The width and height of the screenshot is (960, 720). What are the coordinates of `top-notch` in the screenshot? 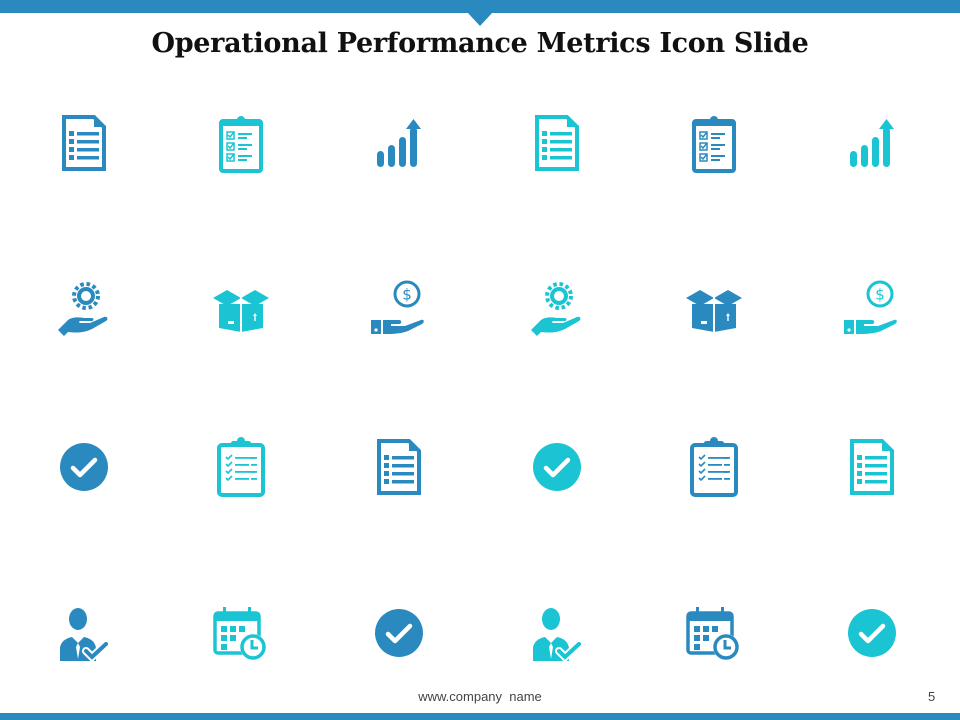 It's located at (480, 19).